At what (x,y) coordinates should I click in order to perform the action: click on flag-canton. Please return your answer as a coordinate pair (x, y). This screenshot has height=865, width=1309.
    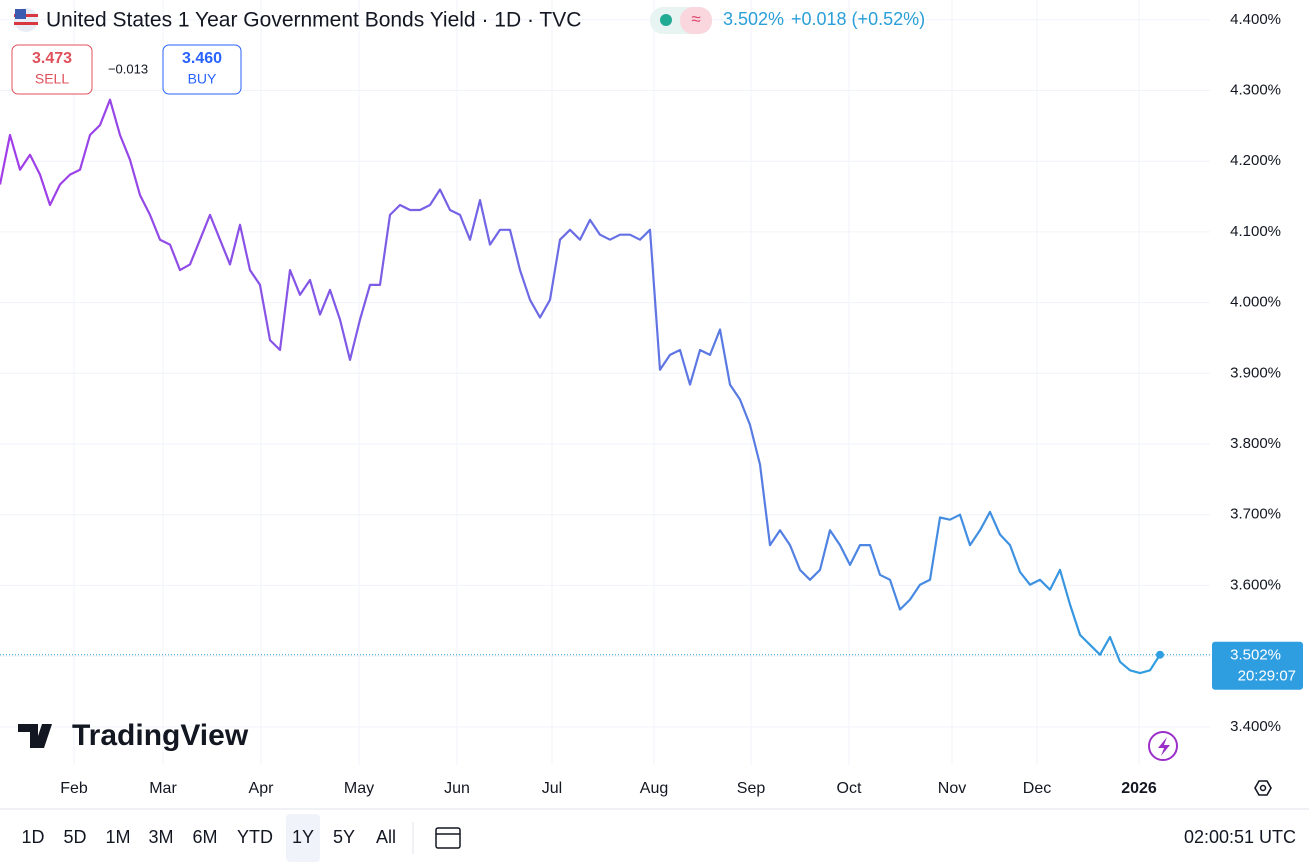
    Looking at the image, I should click on (20, 14).